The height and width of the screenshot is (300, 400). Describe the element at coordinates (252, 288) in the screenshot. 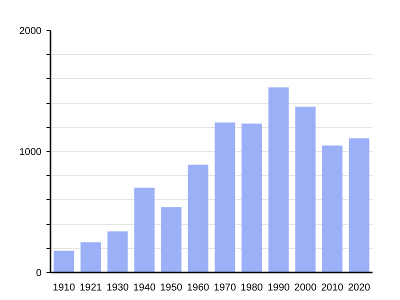

I see `x-tick-label: 1980` at that location.